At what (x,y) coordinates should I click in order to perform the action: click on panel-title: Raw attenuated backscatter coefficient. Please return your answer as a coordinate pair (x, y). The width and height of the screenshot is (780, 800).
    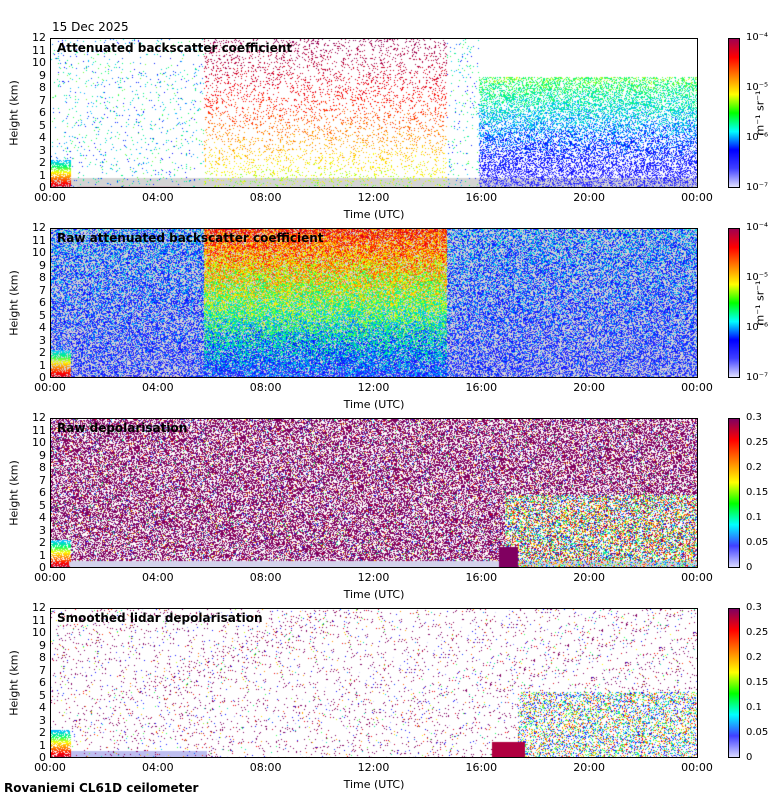
    Looking at the image, I should click on (190, 238).